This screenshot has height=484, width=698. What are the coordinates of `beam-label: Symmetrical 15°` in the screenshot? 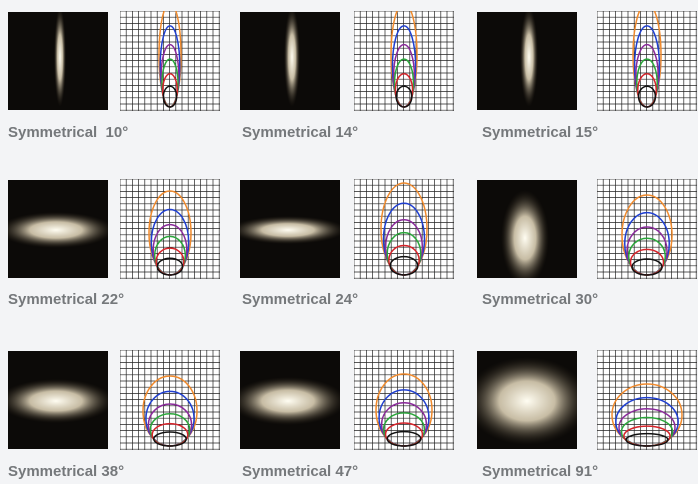 It's located at (540, 132).